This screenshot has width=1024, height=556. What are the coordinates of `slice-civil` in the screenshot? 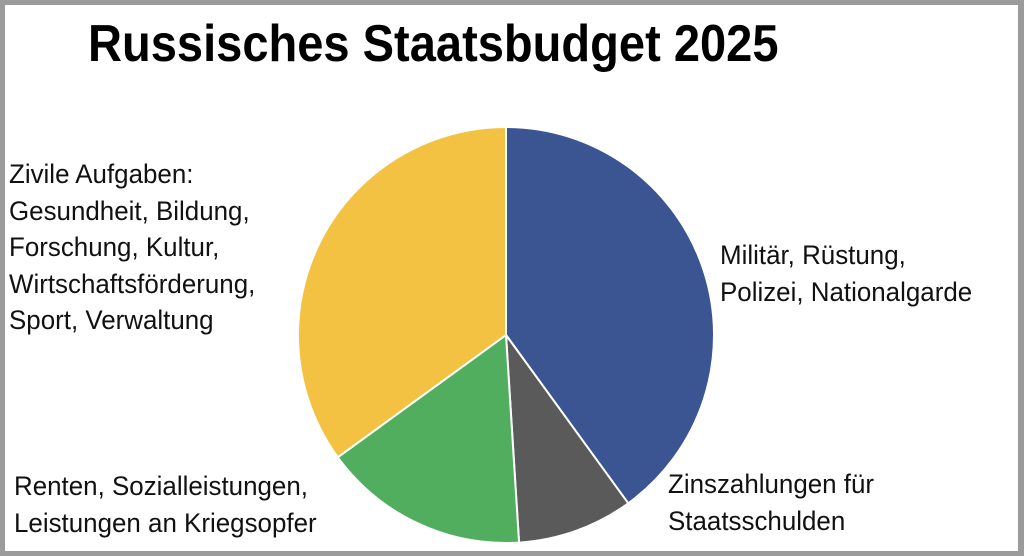 It's located at (402, 292).